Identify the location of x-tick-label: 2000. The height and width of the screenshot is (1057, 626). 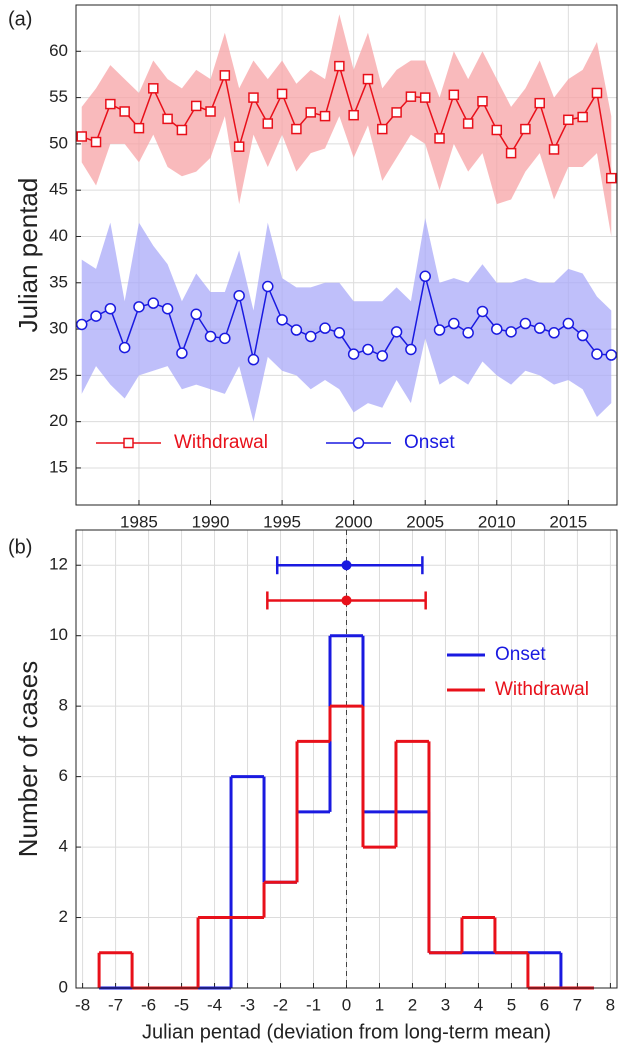
(354, 521).